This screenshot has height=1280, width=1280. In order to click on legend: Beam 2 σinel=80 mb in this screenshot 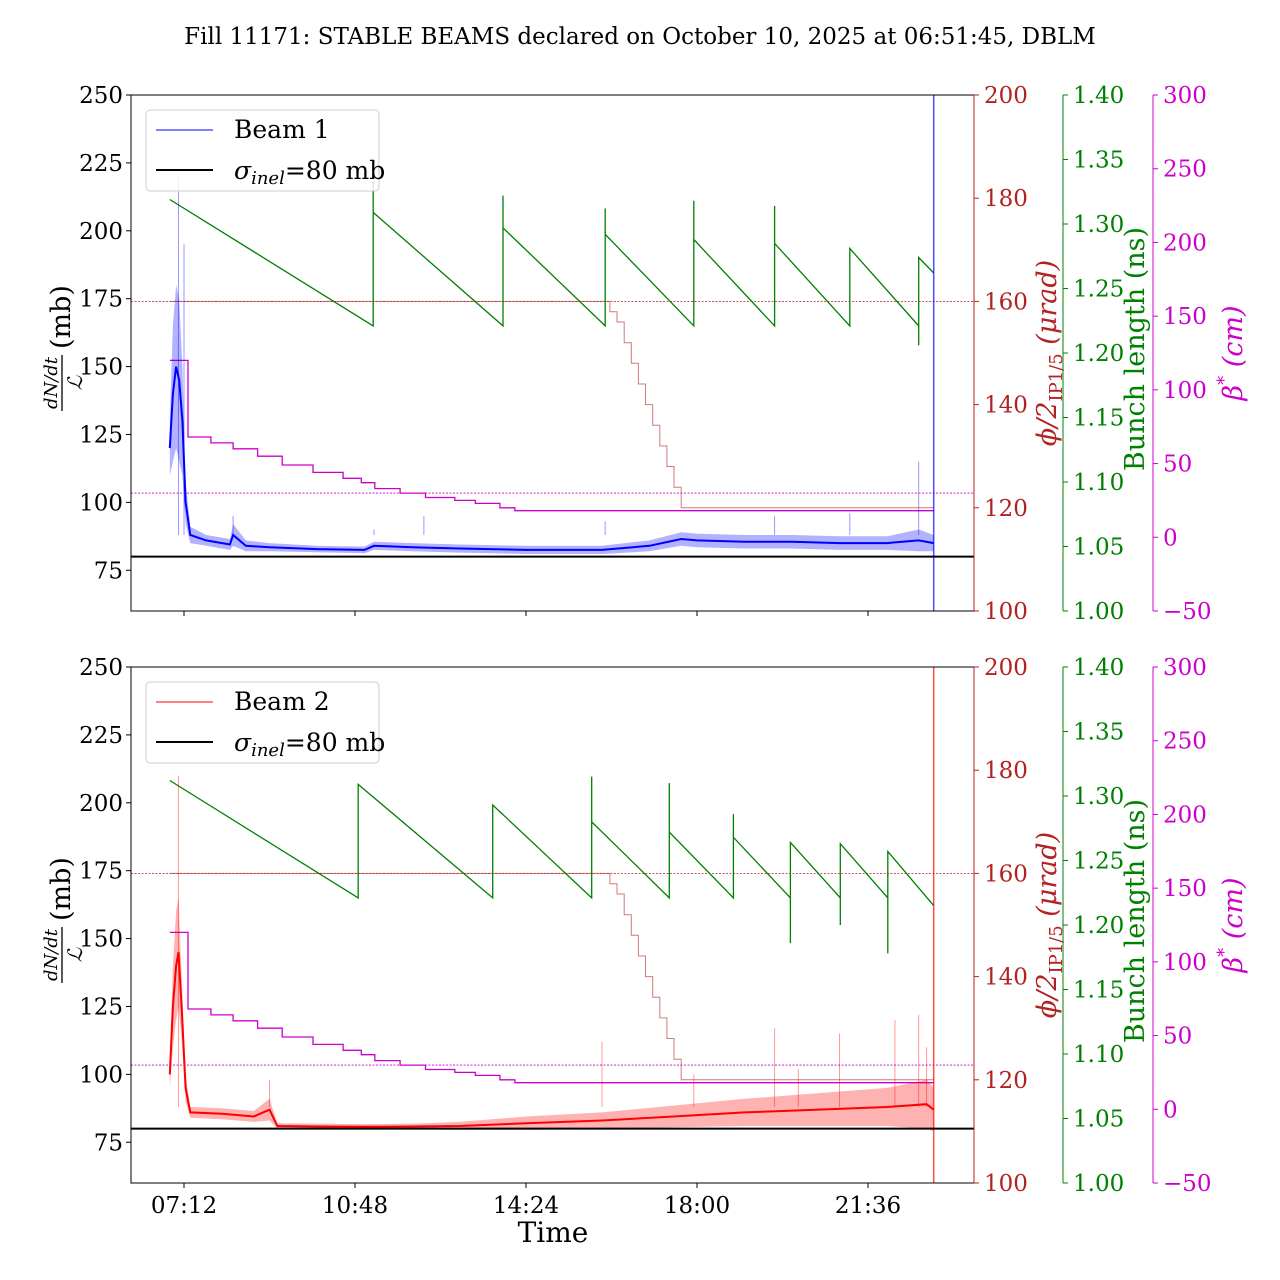, I will do `click(265, 722)`.